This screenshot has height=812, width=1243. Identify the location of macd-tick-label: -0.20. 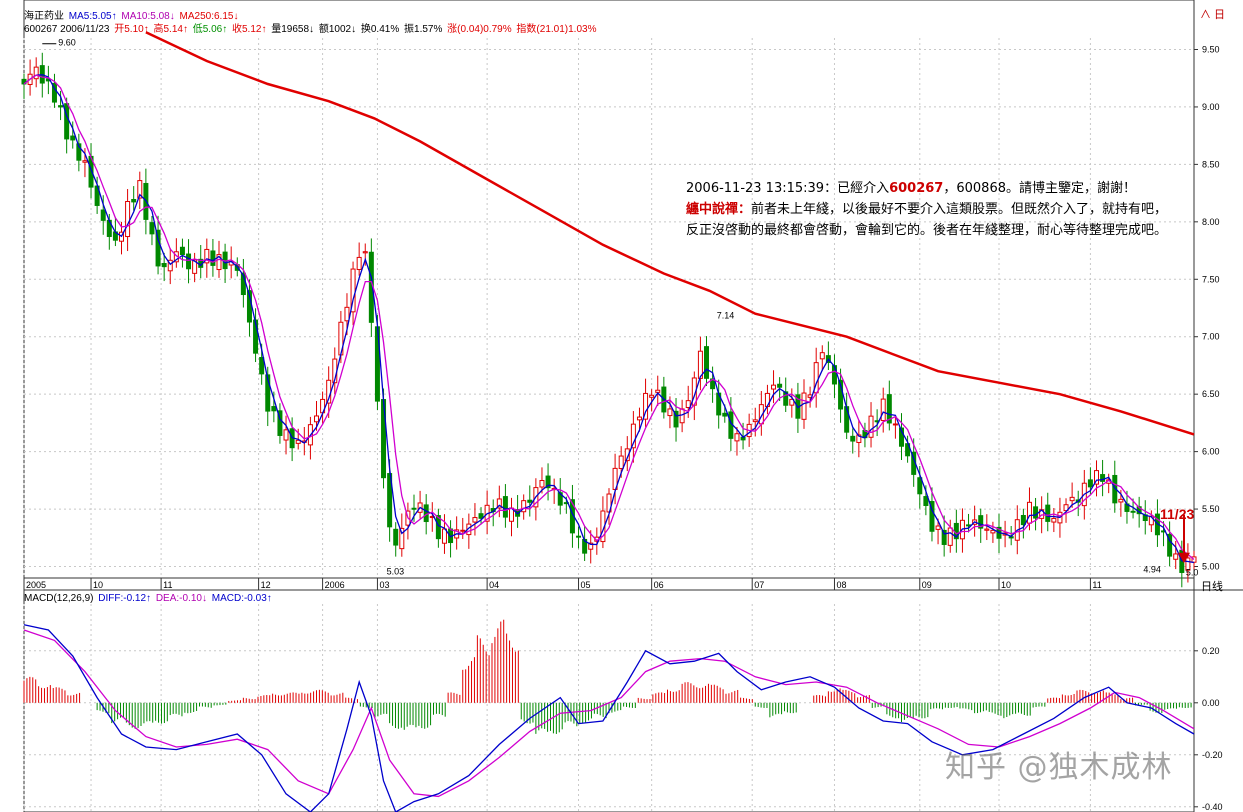
(1212, 755).